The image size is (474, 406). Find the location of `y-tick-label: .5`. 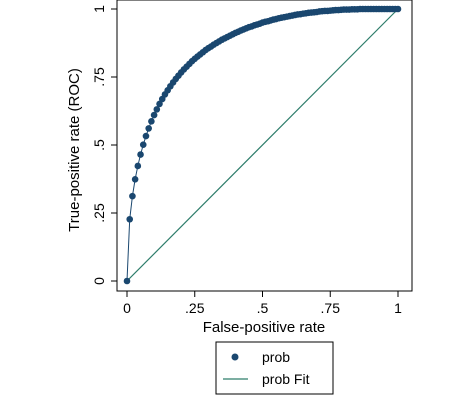

y-tick-label: .5 is located at coordinates (99, 145).